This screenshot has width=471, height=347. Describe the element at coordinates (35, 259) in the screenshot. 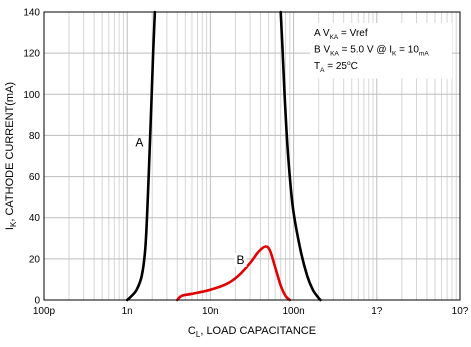

I see `y-tick-label: 20` at that location.